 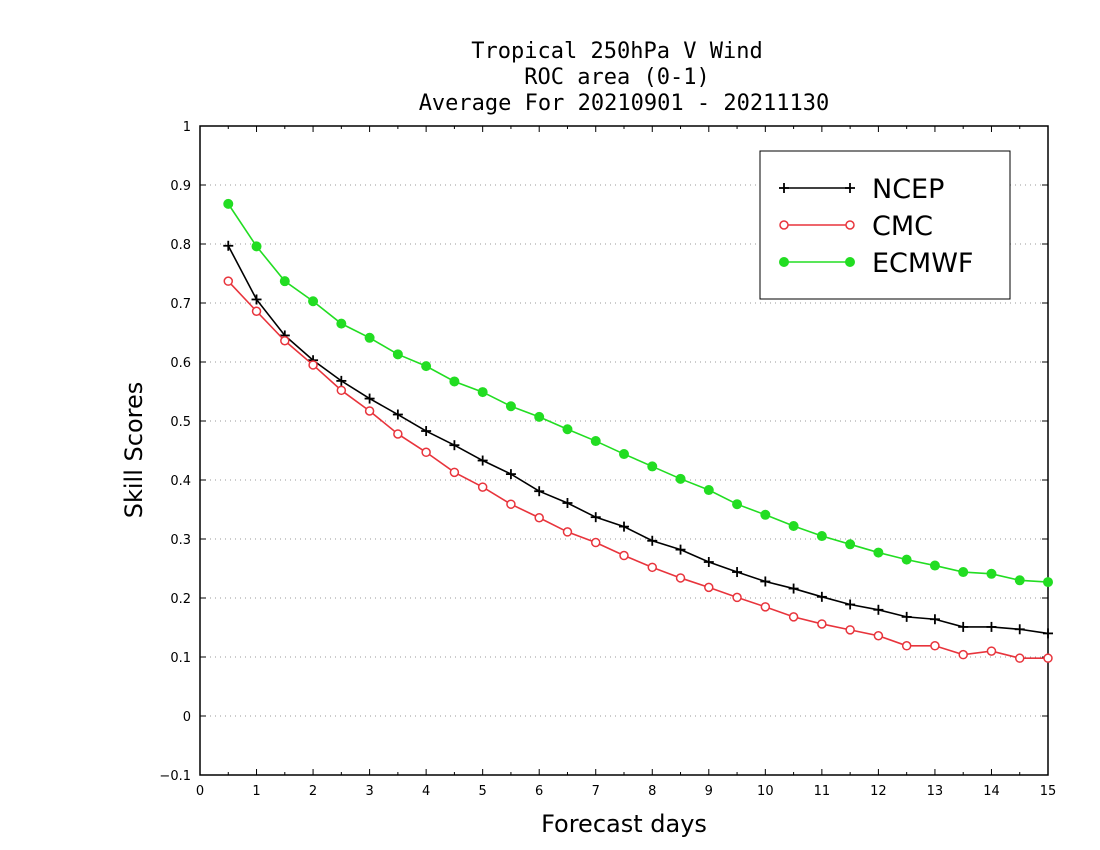 I want to click on x-tick-label: 3, so click(x=369, y=791).